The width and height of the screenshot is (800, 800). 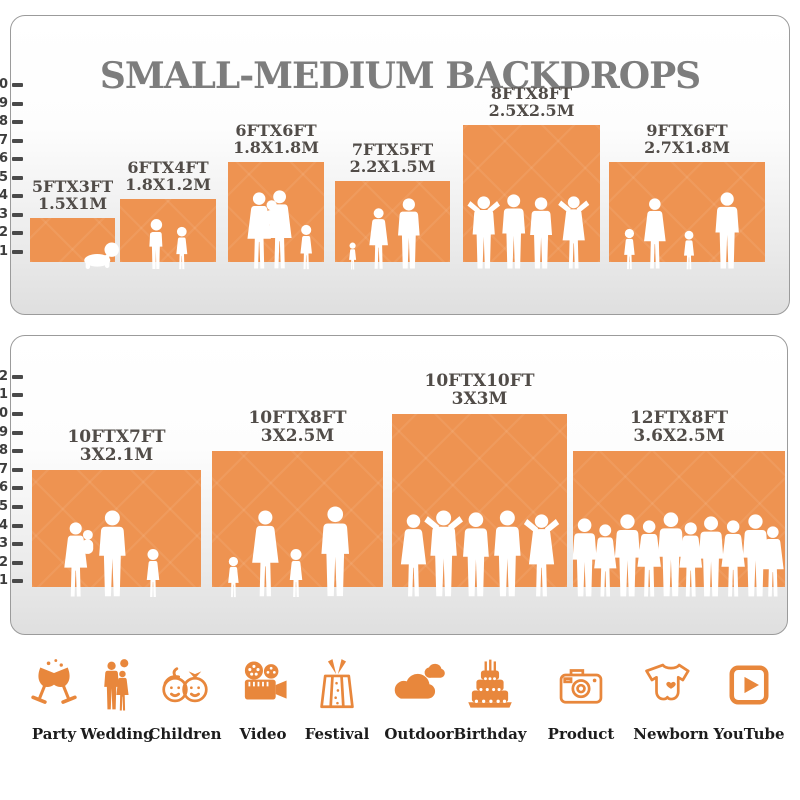 What do you see at coordinates (687, 147) in the screenshot?
I see `bar-size-m: 2.7X1.8M` at bounding box center [687, 147].